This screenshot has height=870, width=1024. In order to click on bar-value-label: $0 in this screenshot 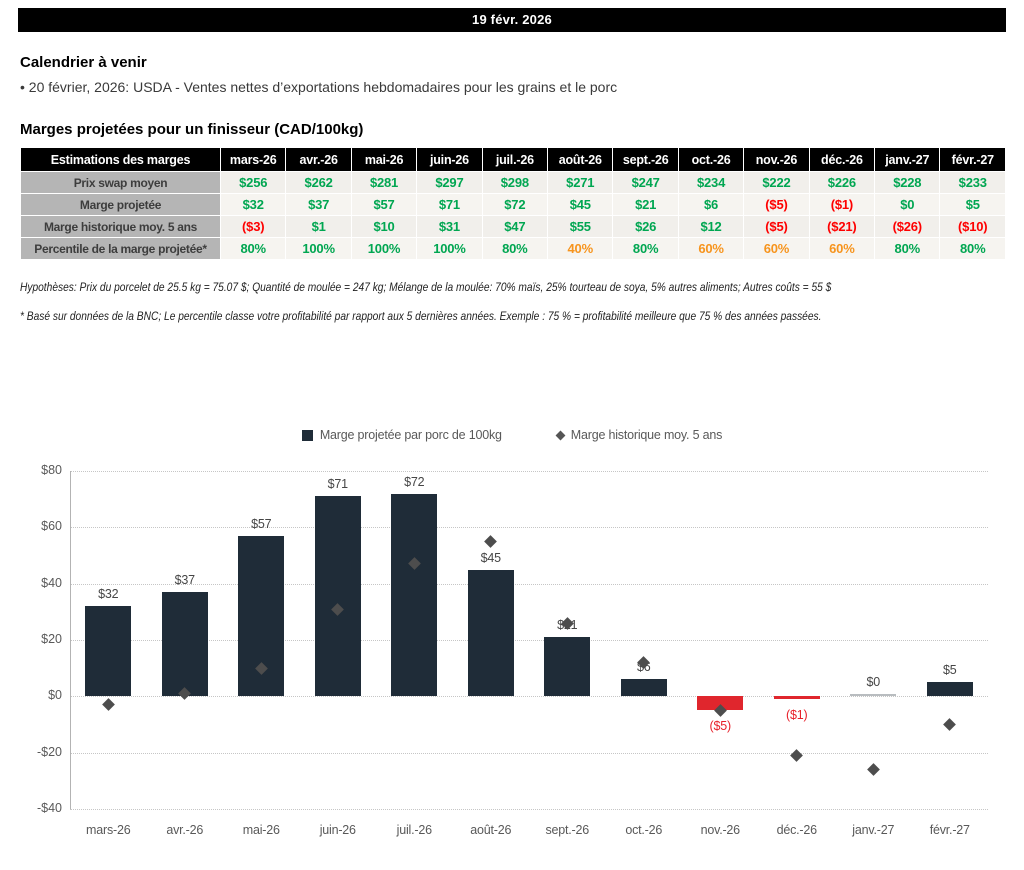, I will do `click(873, 681)`.